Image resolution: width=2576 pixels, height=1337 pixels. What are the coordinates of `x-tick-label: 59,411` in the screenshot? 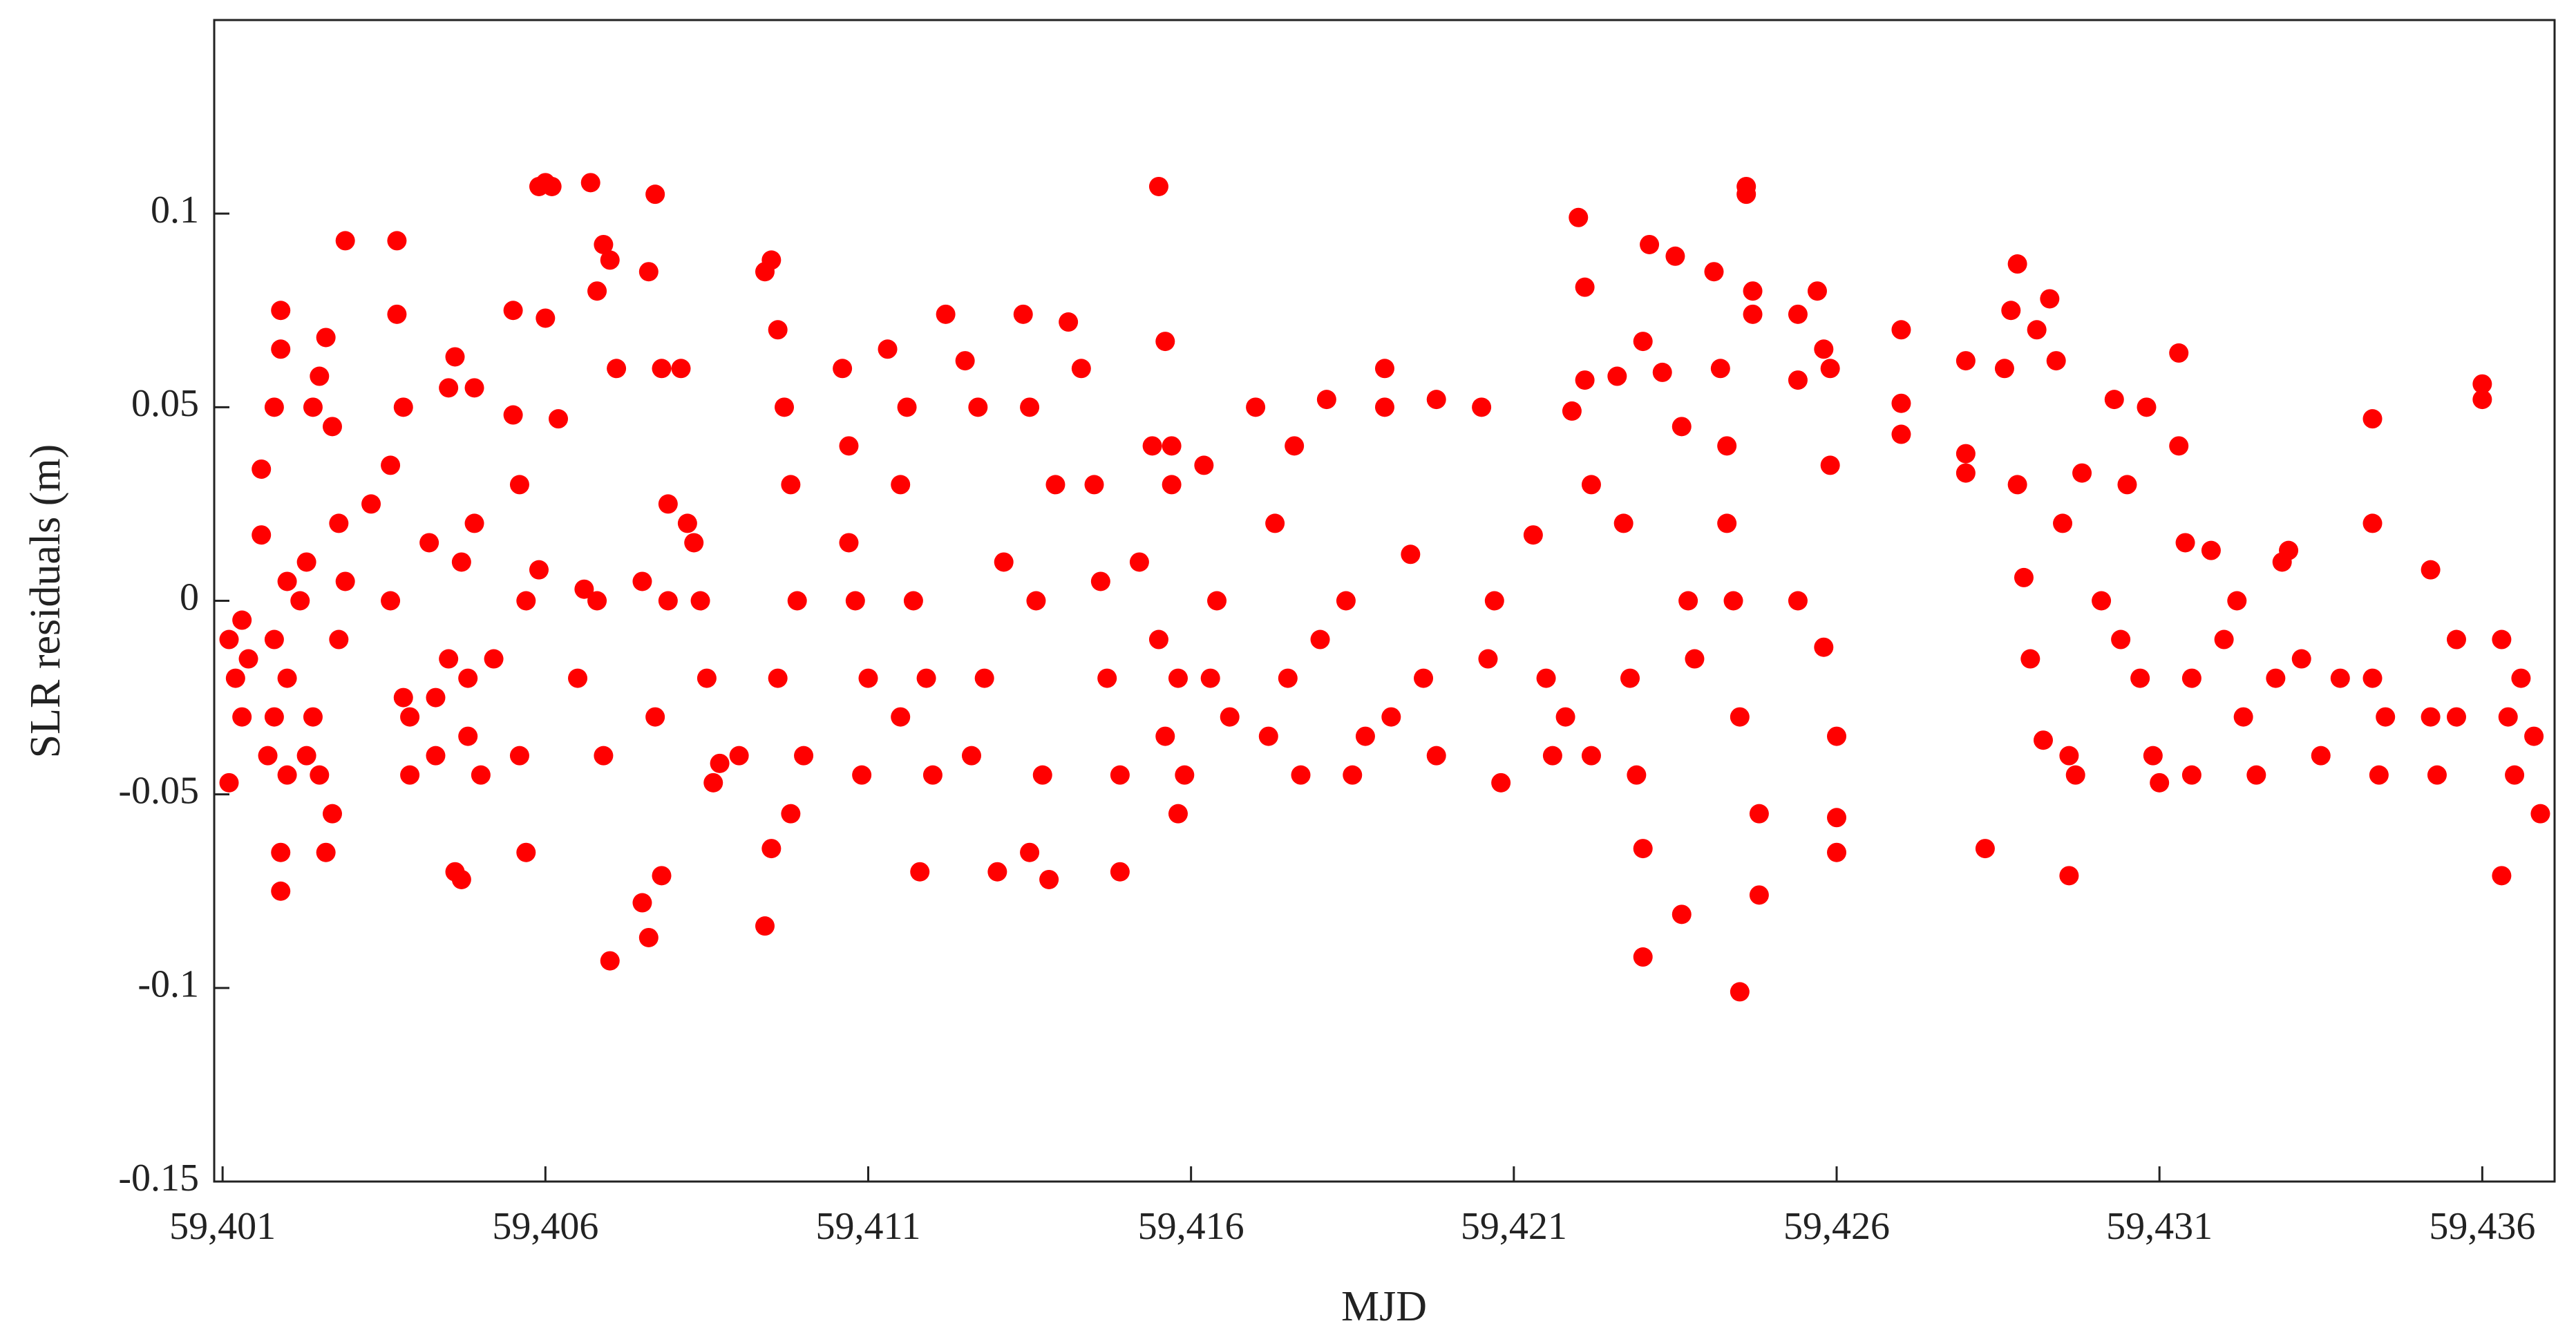 It's located at (868, 1226).